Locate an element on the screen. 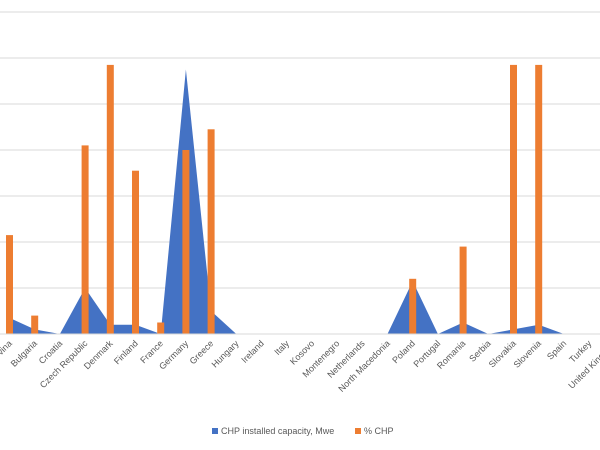 The height and width of the screenshot is (450, 600). legend: CHP installed capacity, Mwe % CHP is located at coordinates (303, 431).